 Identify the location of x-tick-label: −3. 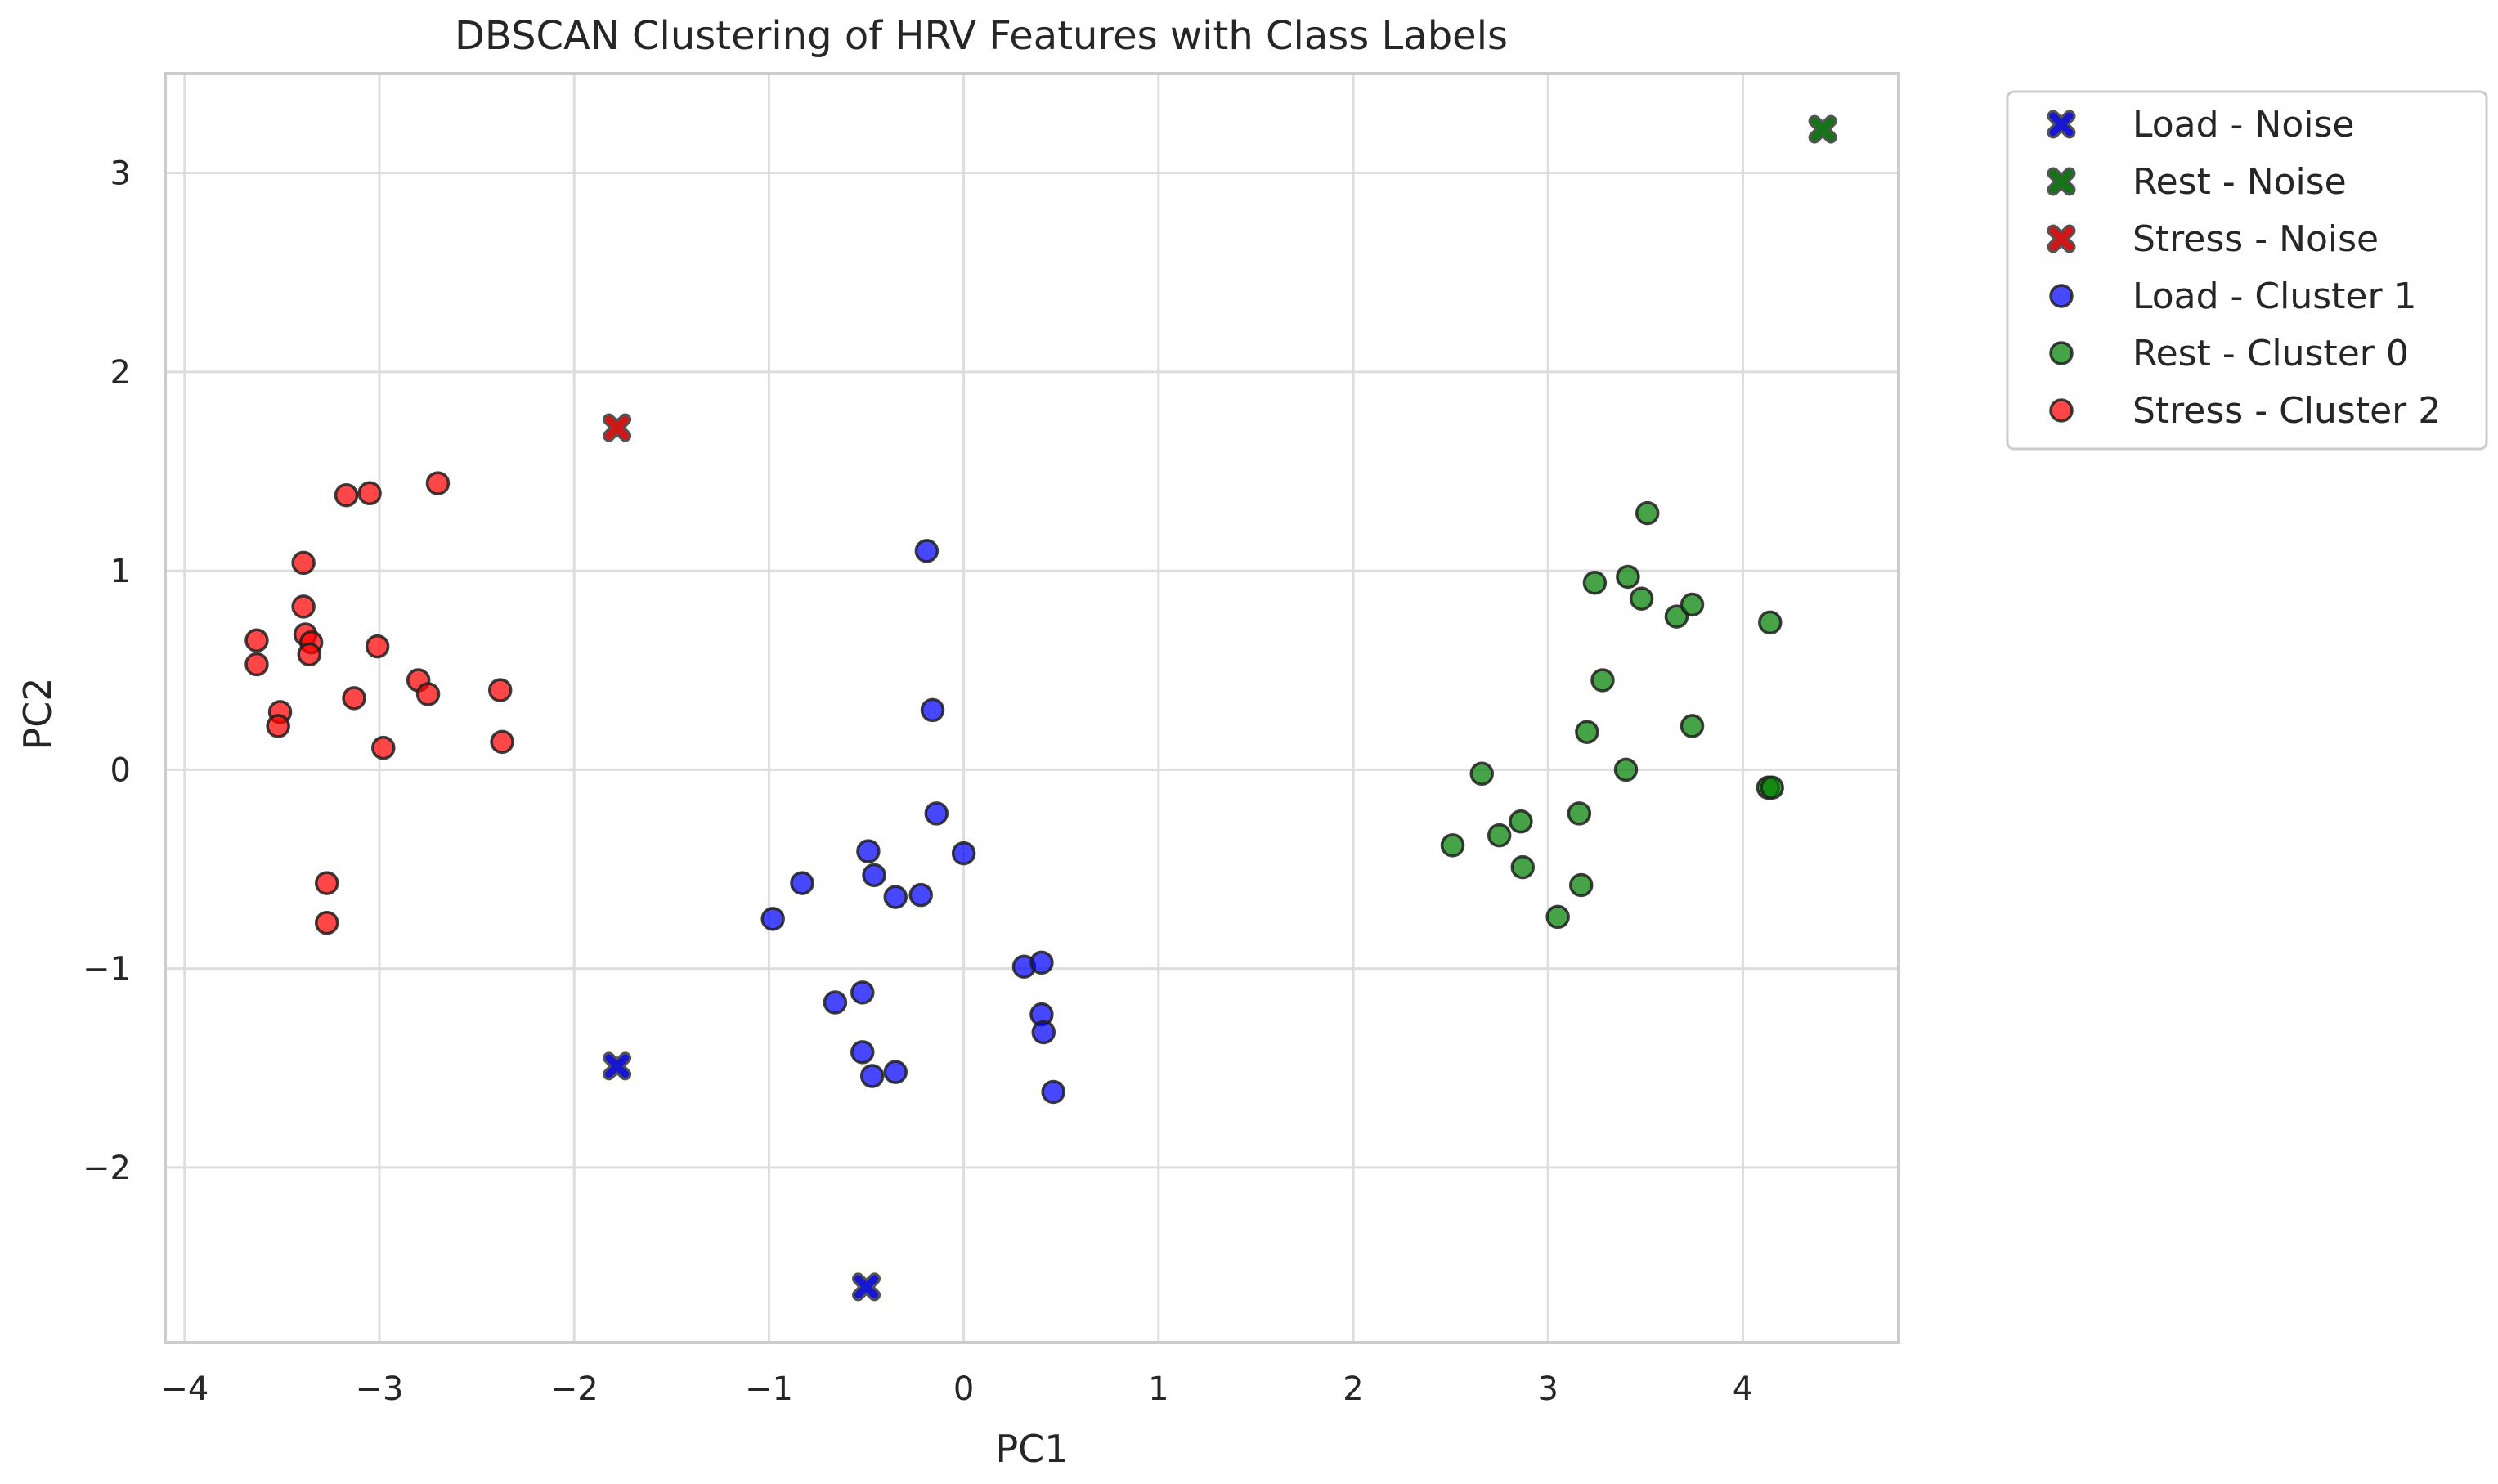
(380, 1389).